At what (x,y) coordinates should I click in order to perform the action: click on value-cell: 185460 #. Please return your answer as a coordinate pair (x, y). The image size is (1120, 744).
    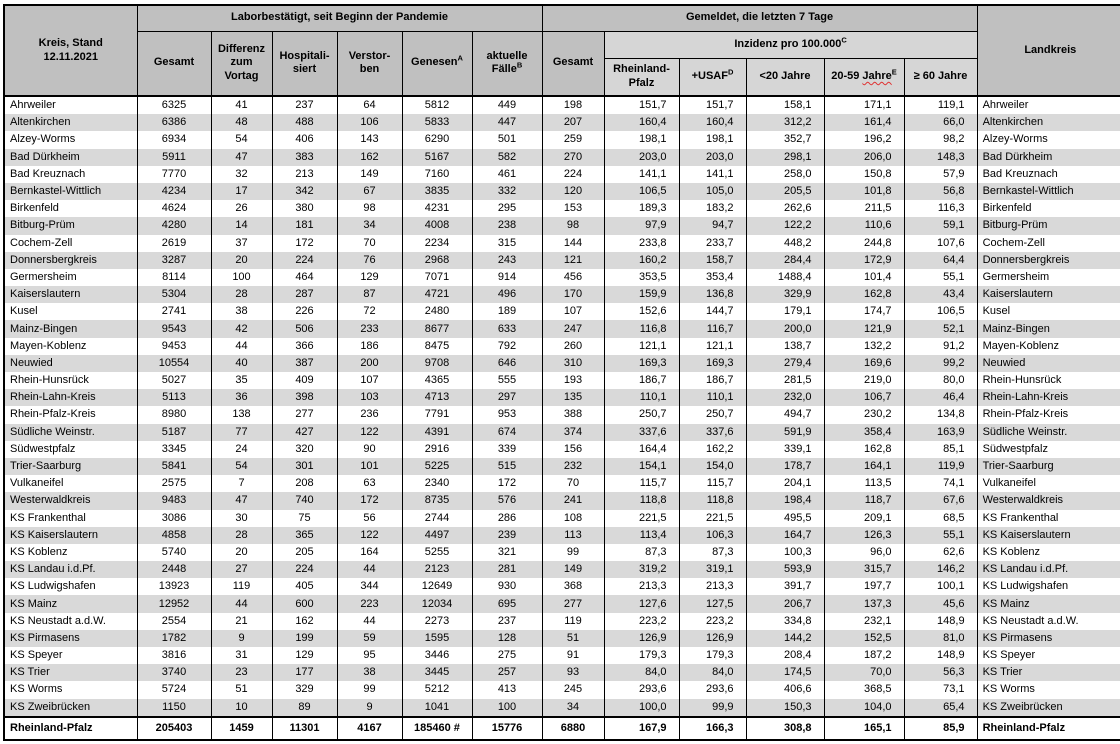
    Looking at the image, I should click on (437, 727).